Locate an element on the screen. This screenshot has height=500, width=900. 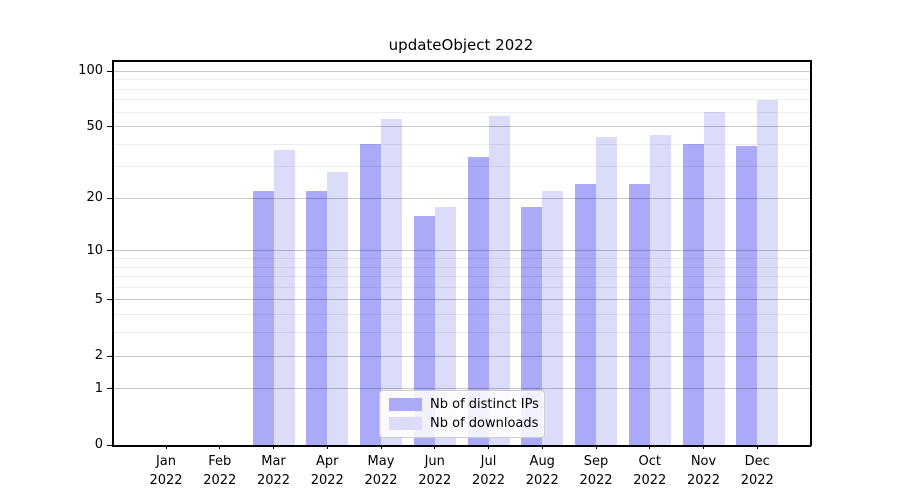
bar-downloads-mar is located at coordinates (284, 297).